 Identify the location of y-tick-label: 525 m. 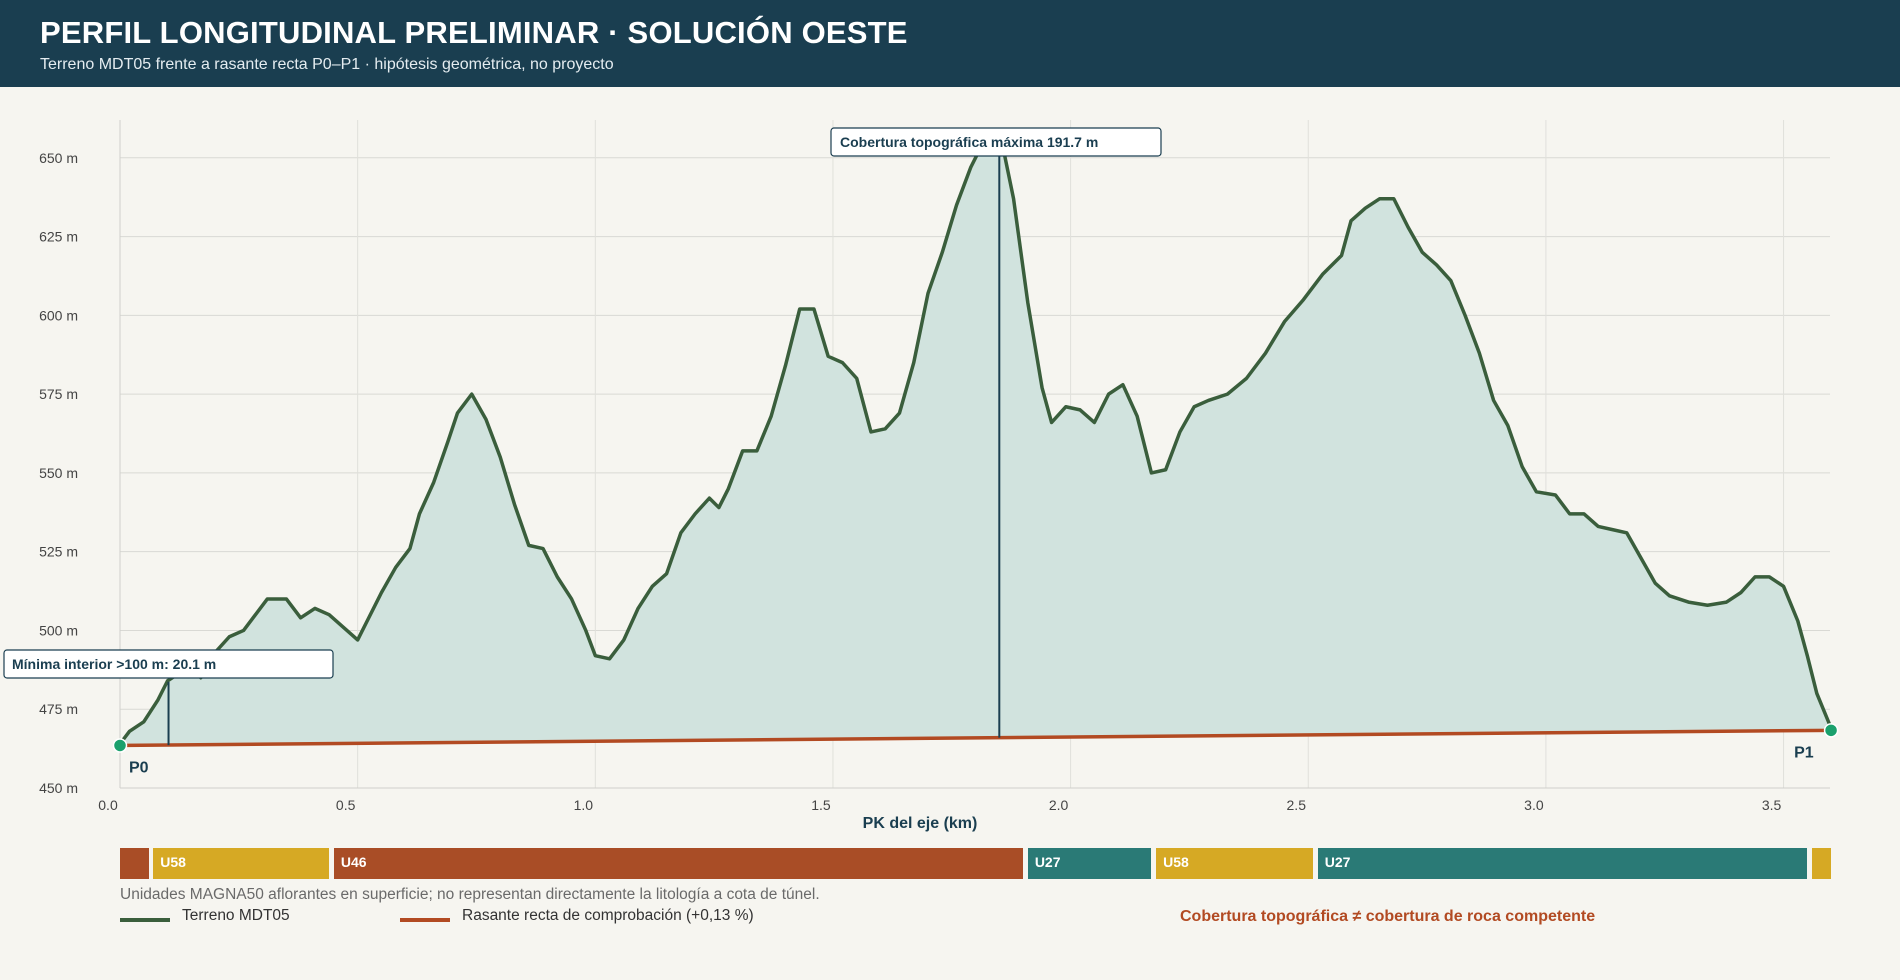
(58, 552).